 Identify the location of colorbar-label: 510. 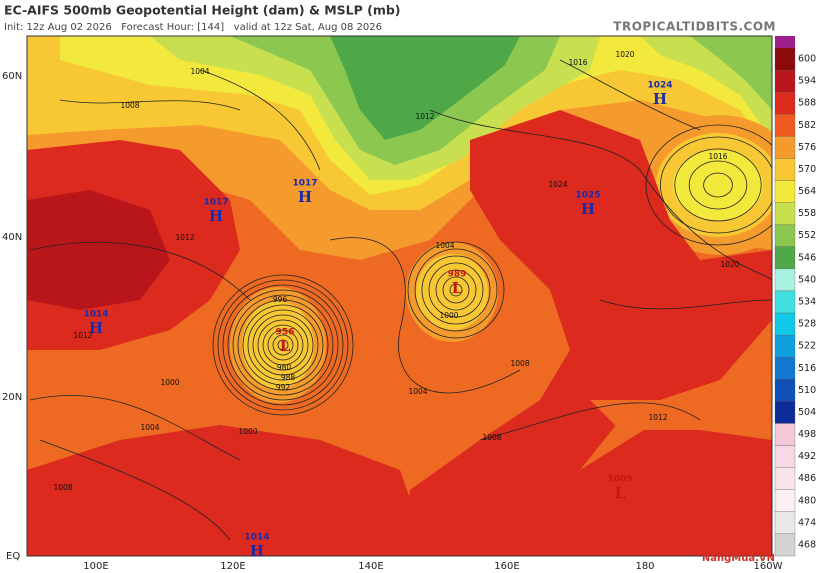
(807, 390).